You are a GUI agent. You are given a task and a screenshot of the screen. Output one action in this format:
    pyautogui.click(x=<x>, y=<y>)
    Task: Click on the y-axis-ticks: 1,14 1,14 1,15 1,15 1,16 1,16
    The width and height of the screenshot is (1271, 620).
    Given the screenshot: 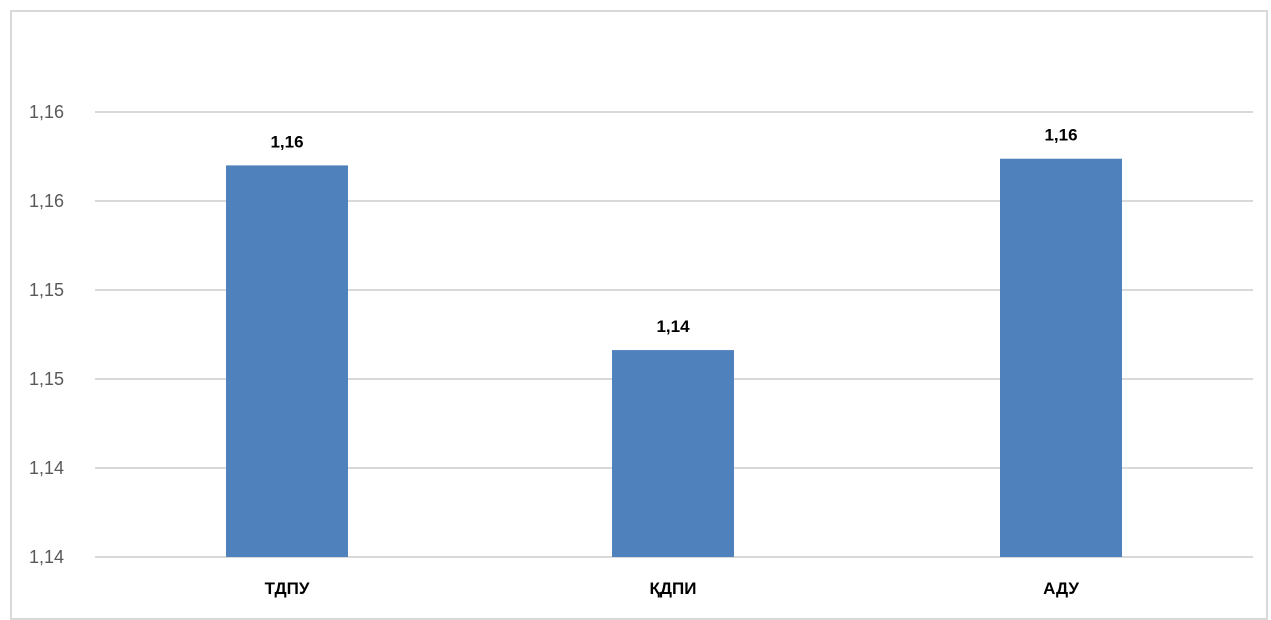 What is the action you would take?
    pyautogui.click(x=46, y=334)
    